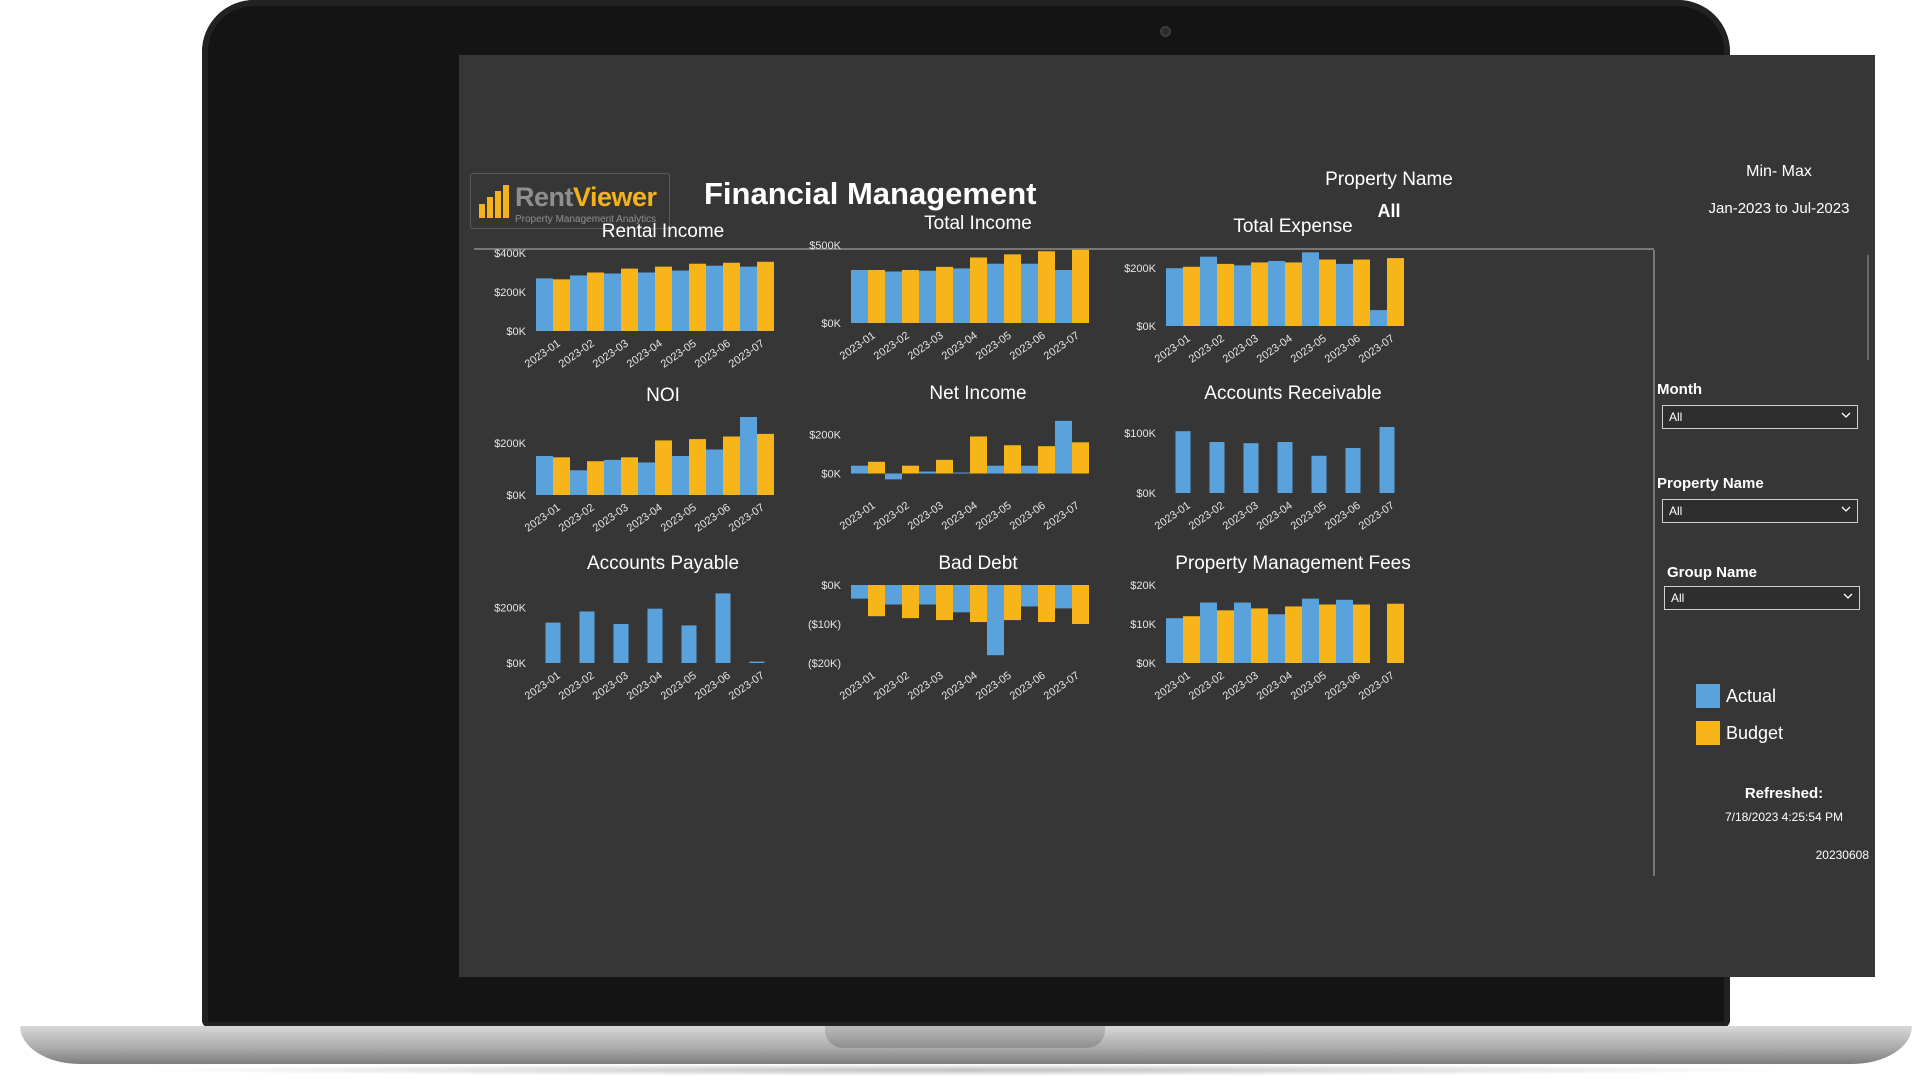 This screenshot has height=1080, width=1920. What do you see at coordinates (1760, 417) in the screenshot?
I see `month-slicer-dropdown: All` at bounding box center [1760, 417].